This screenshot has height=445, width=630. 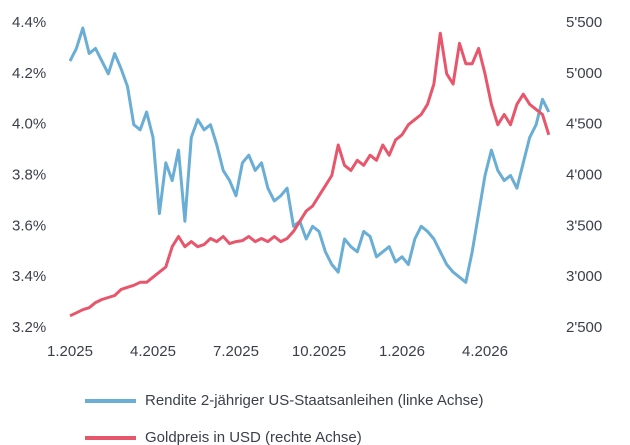 I want to click on x-tick-label: 7.2025, so click(x=236, y=351).